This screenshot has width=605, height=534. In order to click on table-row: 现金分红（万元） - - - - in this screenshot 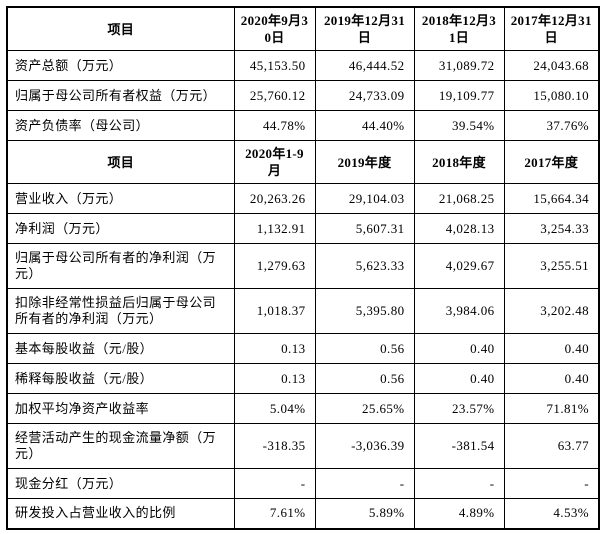, I will do `click(303, 483)`.